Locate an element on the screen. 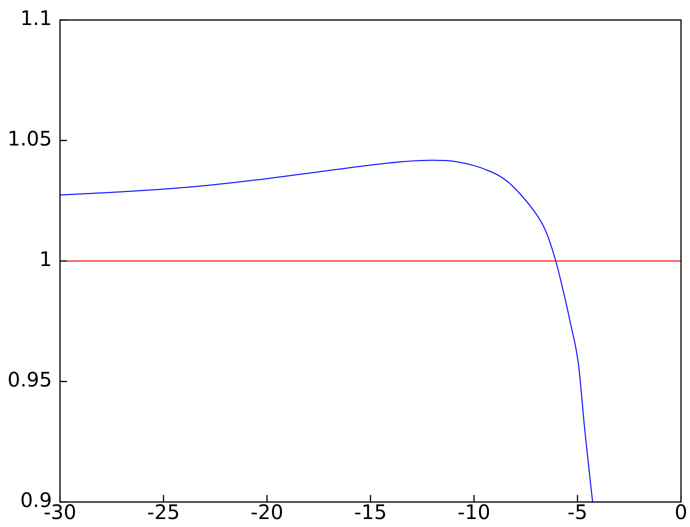 Image resolution: width=690 pixels, height=527 pixels. x-tick-label: -10 is located at coordinates (474, 512).